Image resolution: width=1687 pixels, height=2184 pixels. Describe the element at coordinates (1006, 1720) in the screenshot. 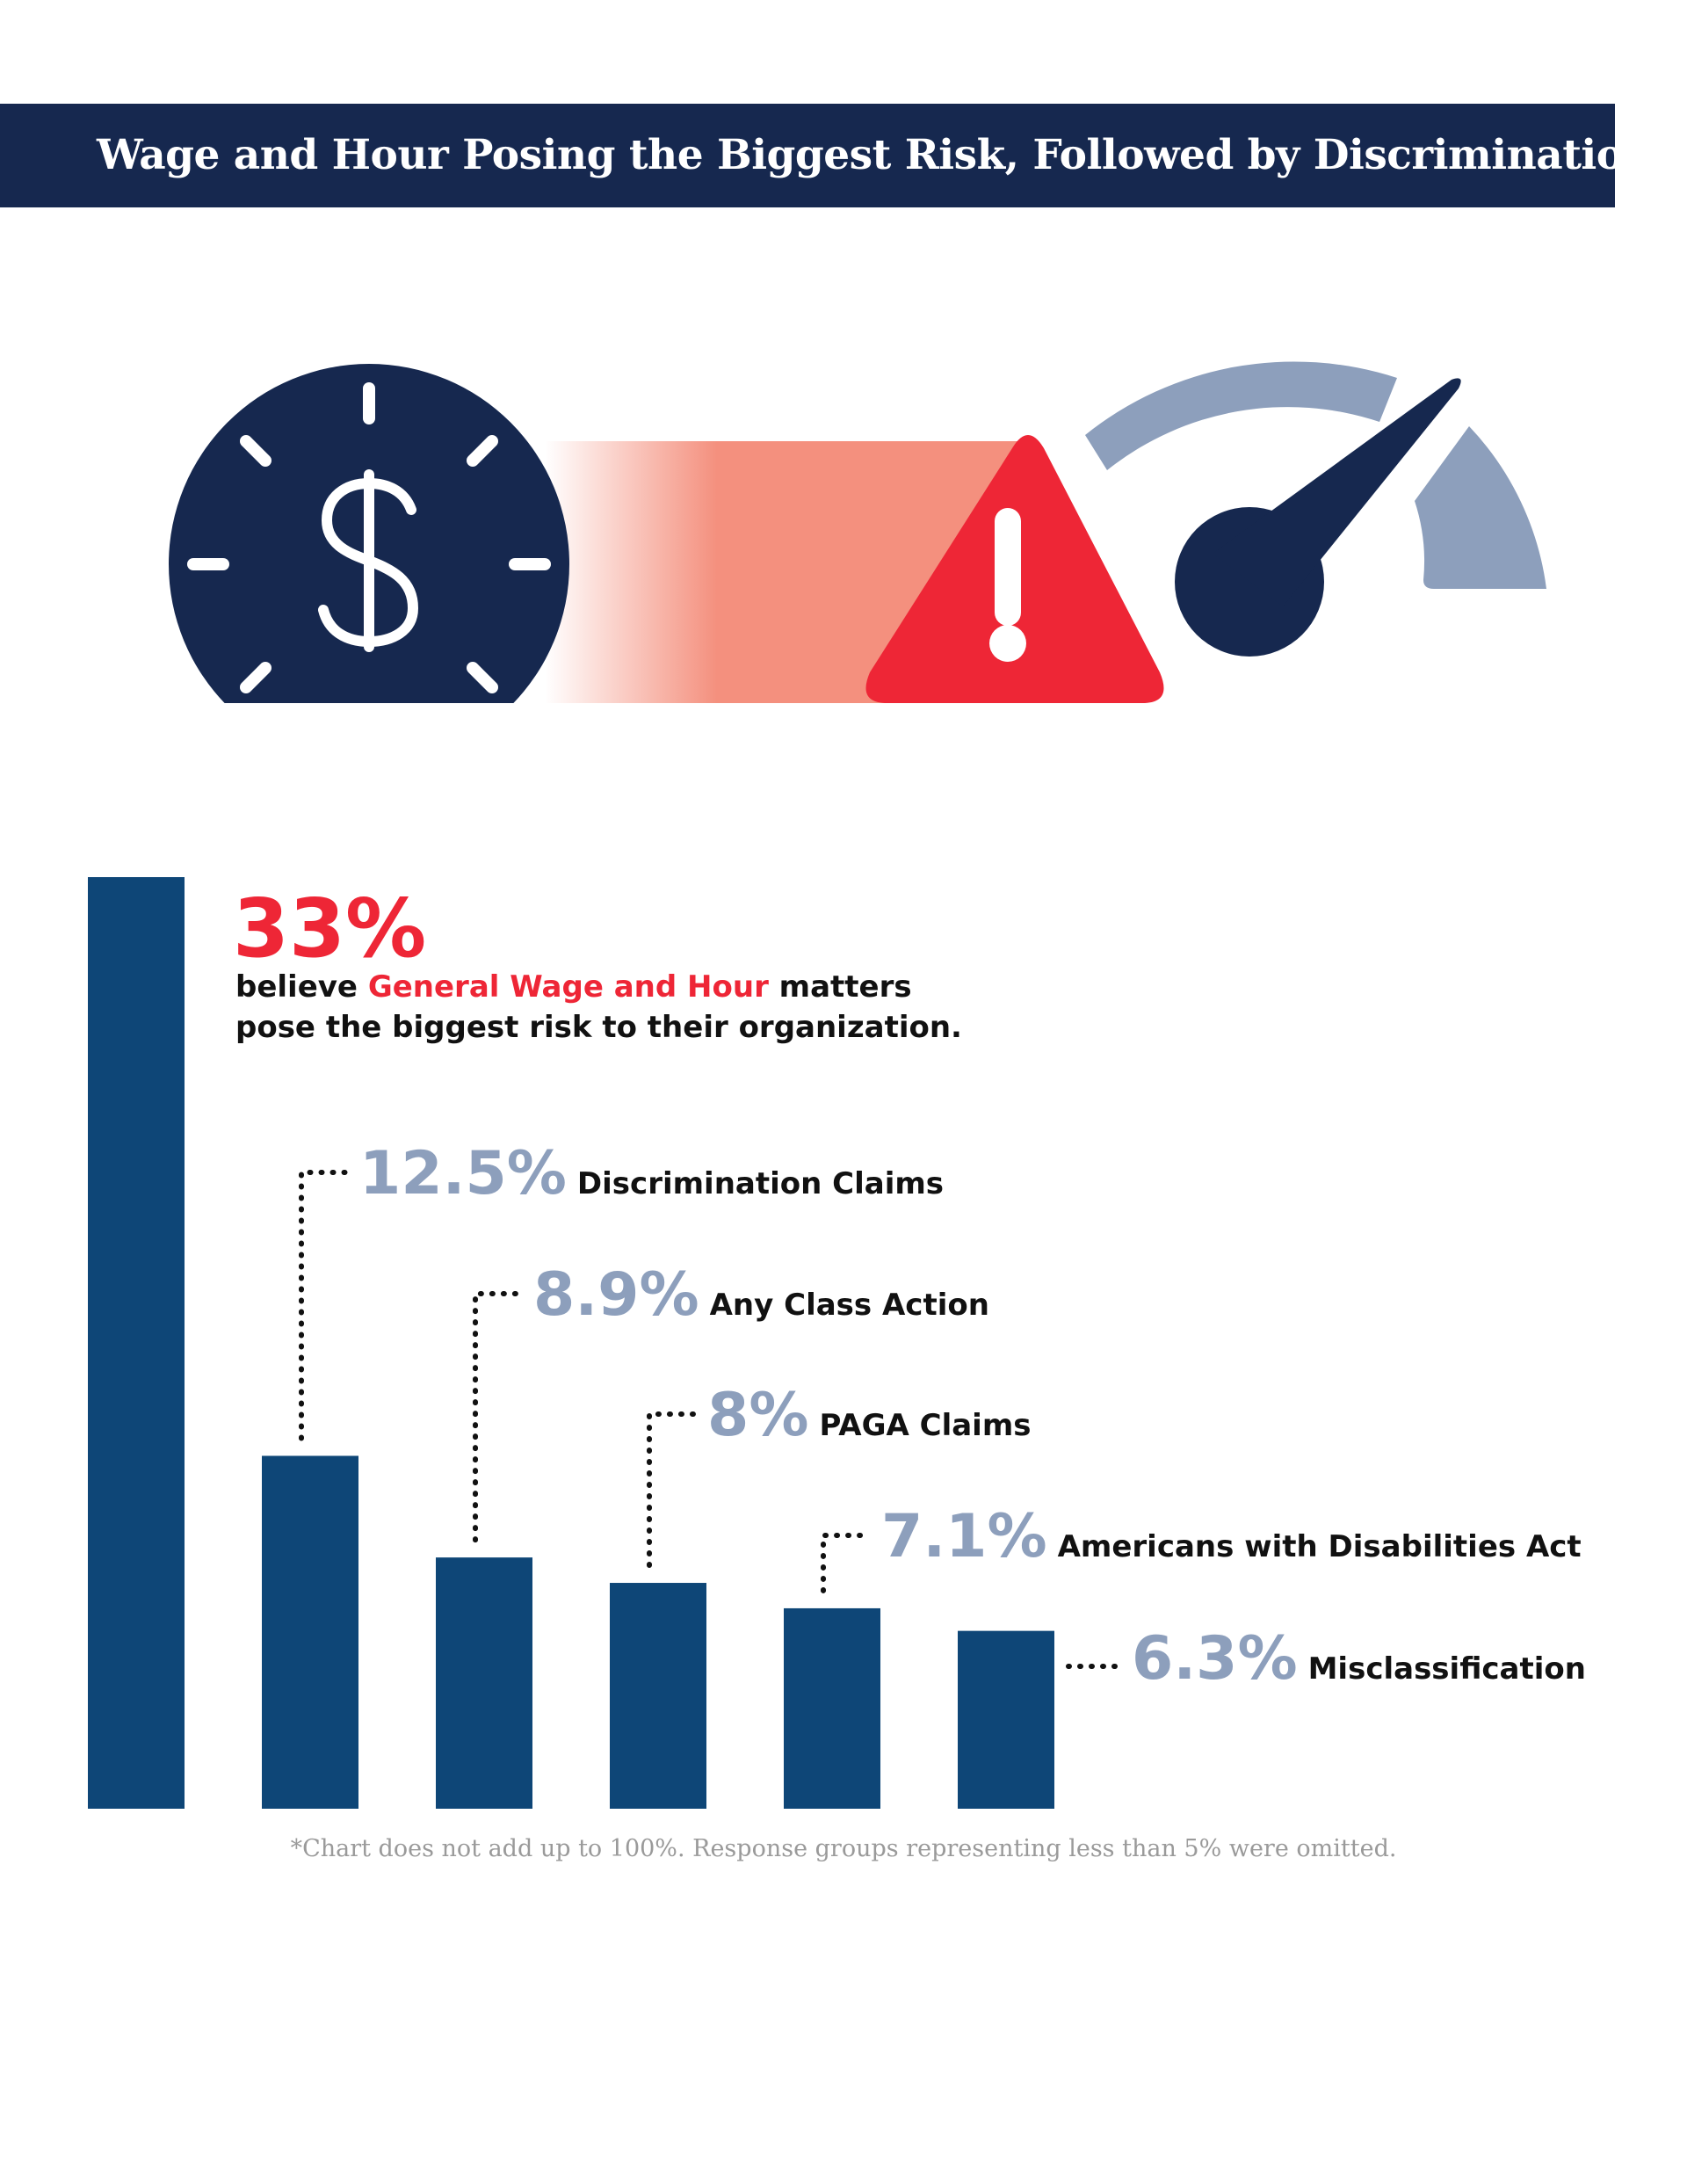

I see `bar-misclassification` at that location.